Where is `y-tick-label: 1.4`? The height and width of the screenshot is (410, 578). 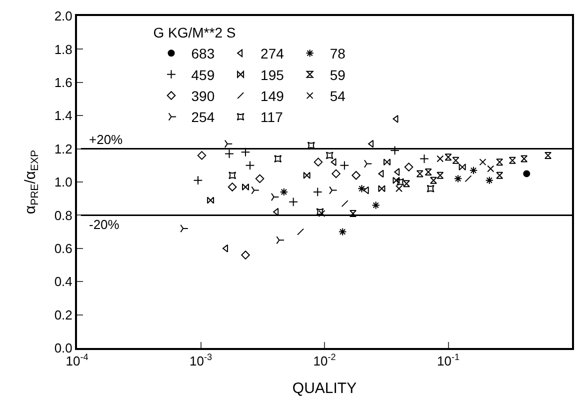 y-tick-label: 1.4 is located at coordinates (63, 116).